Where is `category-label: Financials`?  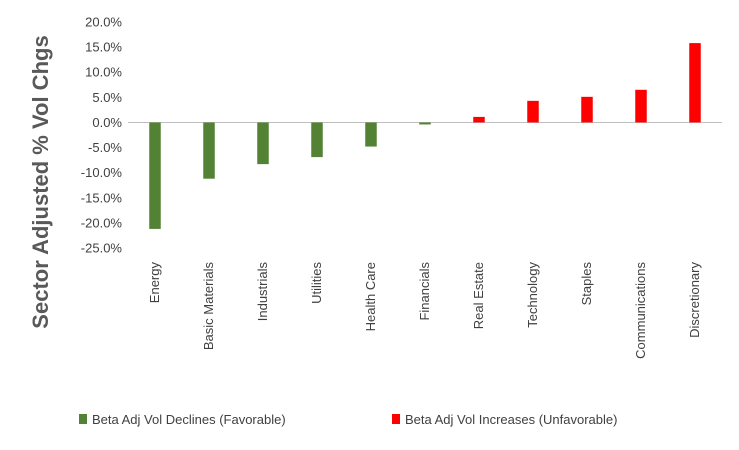
category-label: Financials is located at coordinates (424, 291).